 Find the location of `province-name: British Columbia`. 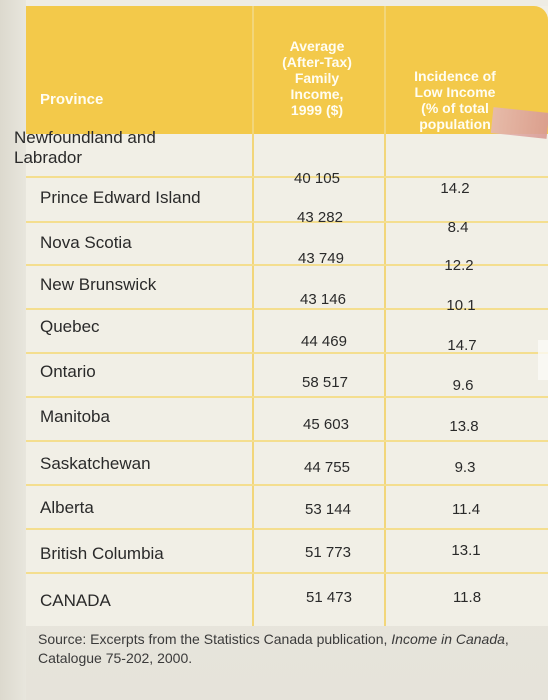

province-name: British Columbia is located at coordinates (102, 553).